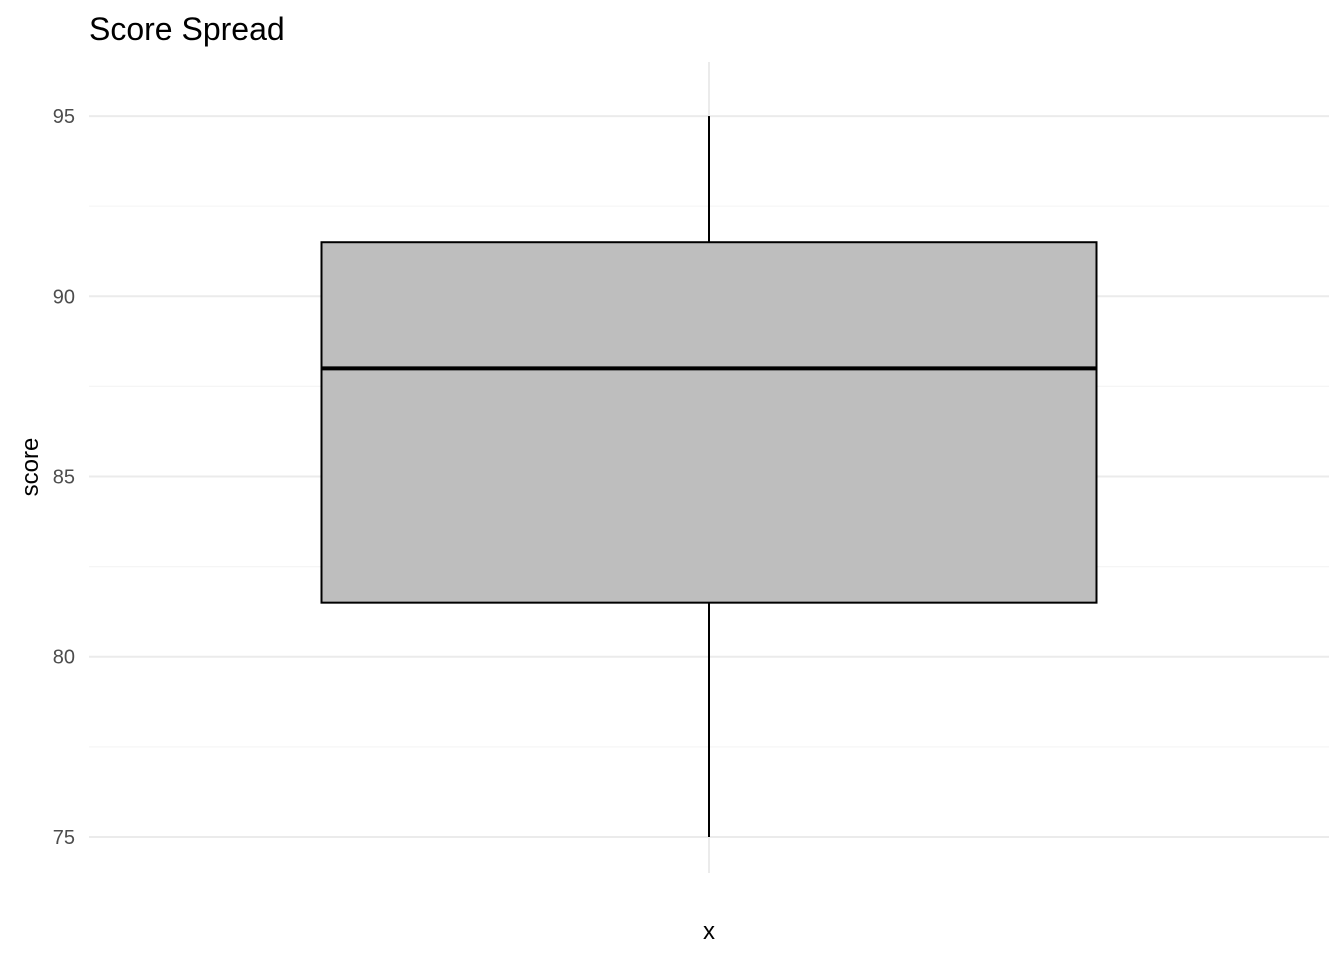 The image size is (1344, 960). What do you see at coordinates (64, 658) in the screenshot?
I see `y-tick-label: 80` at bounding box center [64, 658].